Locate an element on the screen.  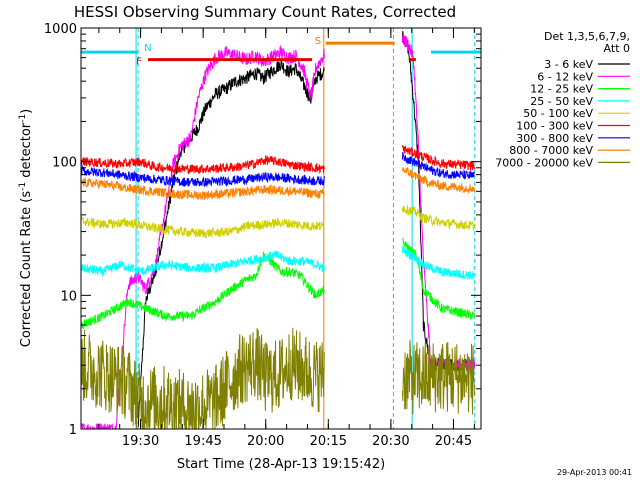
y-axis-label-end: ) is located at coordinates (26, 111).